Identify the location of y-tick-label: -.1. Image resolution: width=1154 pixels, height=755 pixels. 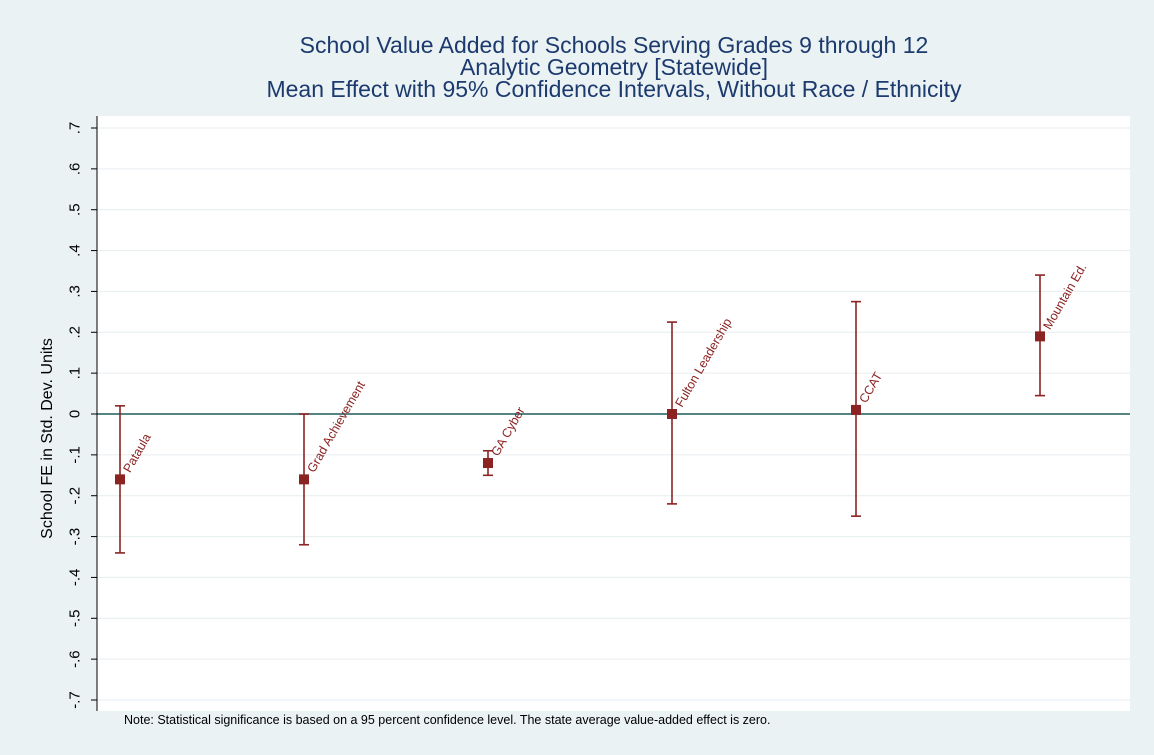
(75, 455).